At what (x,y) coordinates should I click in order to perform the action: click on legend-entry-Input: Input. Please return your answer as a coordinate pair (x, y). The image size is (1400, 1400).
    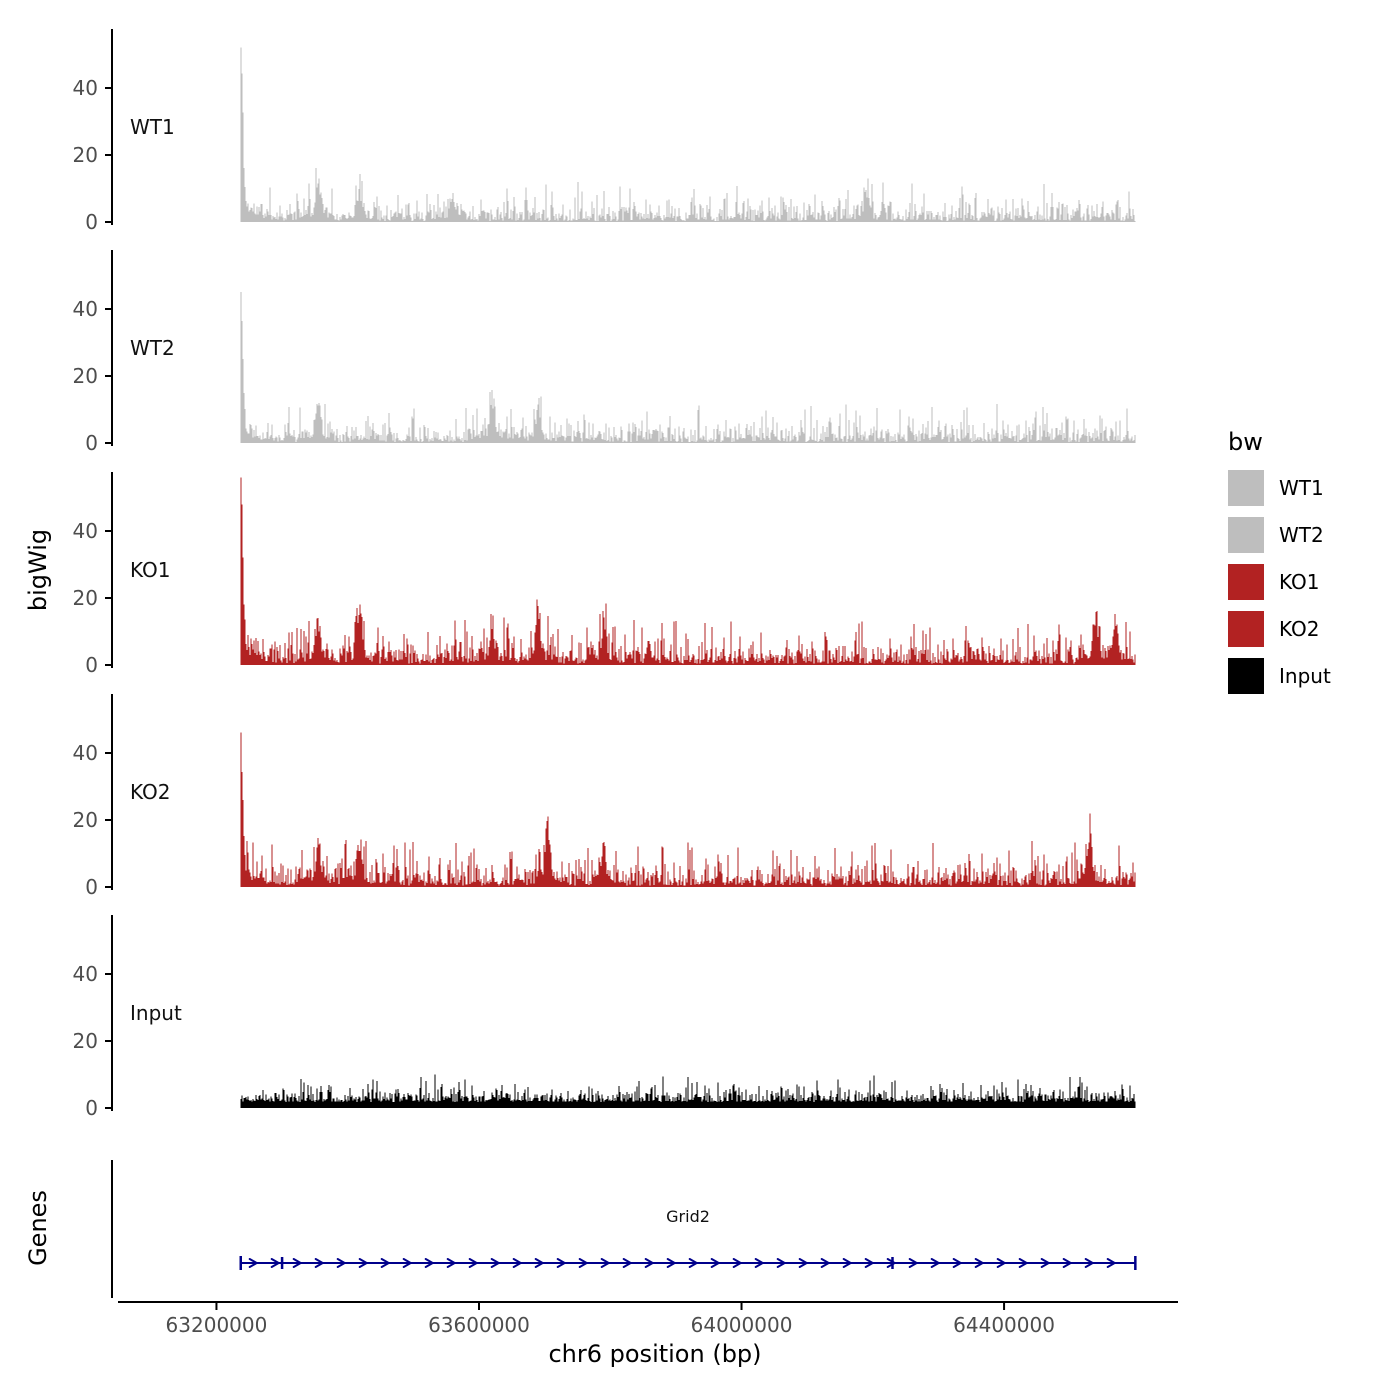
    Looking at the image, I should click on (1279, 676).